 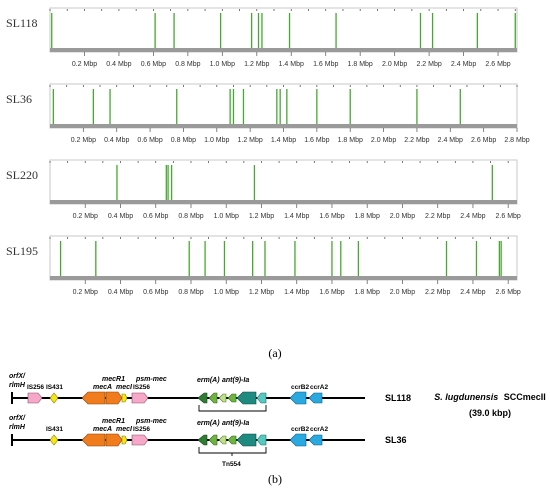 What do you see at coordinates (232, 398) in the screenshot?
I see `sl118-tn554-orf-b` at bounding box center [232, 398].